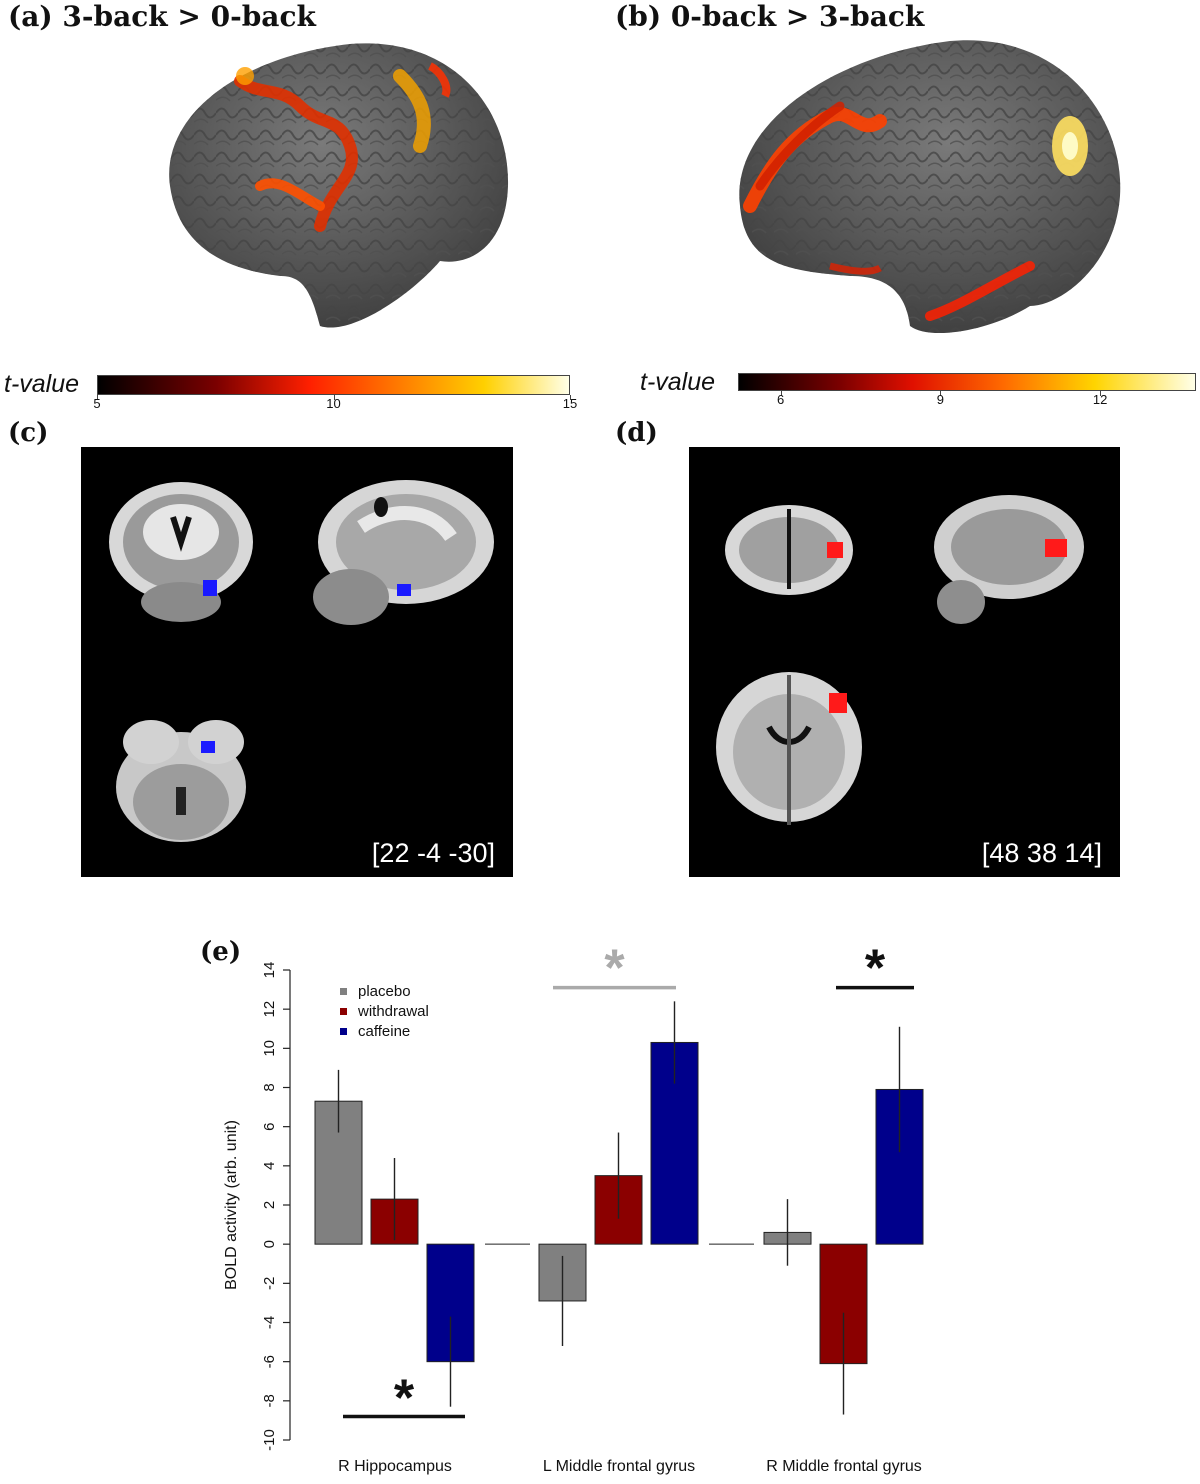  I want to click on panel-b-colorbar-tick-label: 6, so click(780, 399).